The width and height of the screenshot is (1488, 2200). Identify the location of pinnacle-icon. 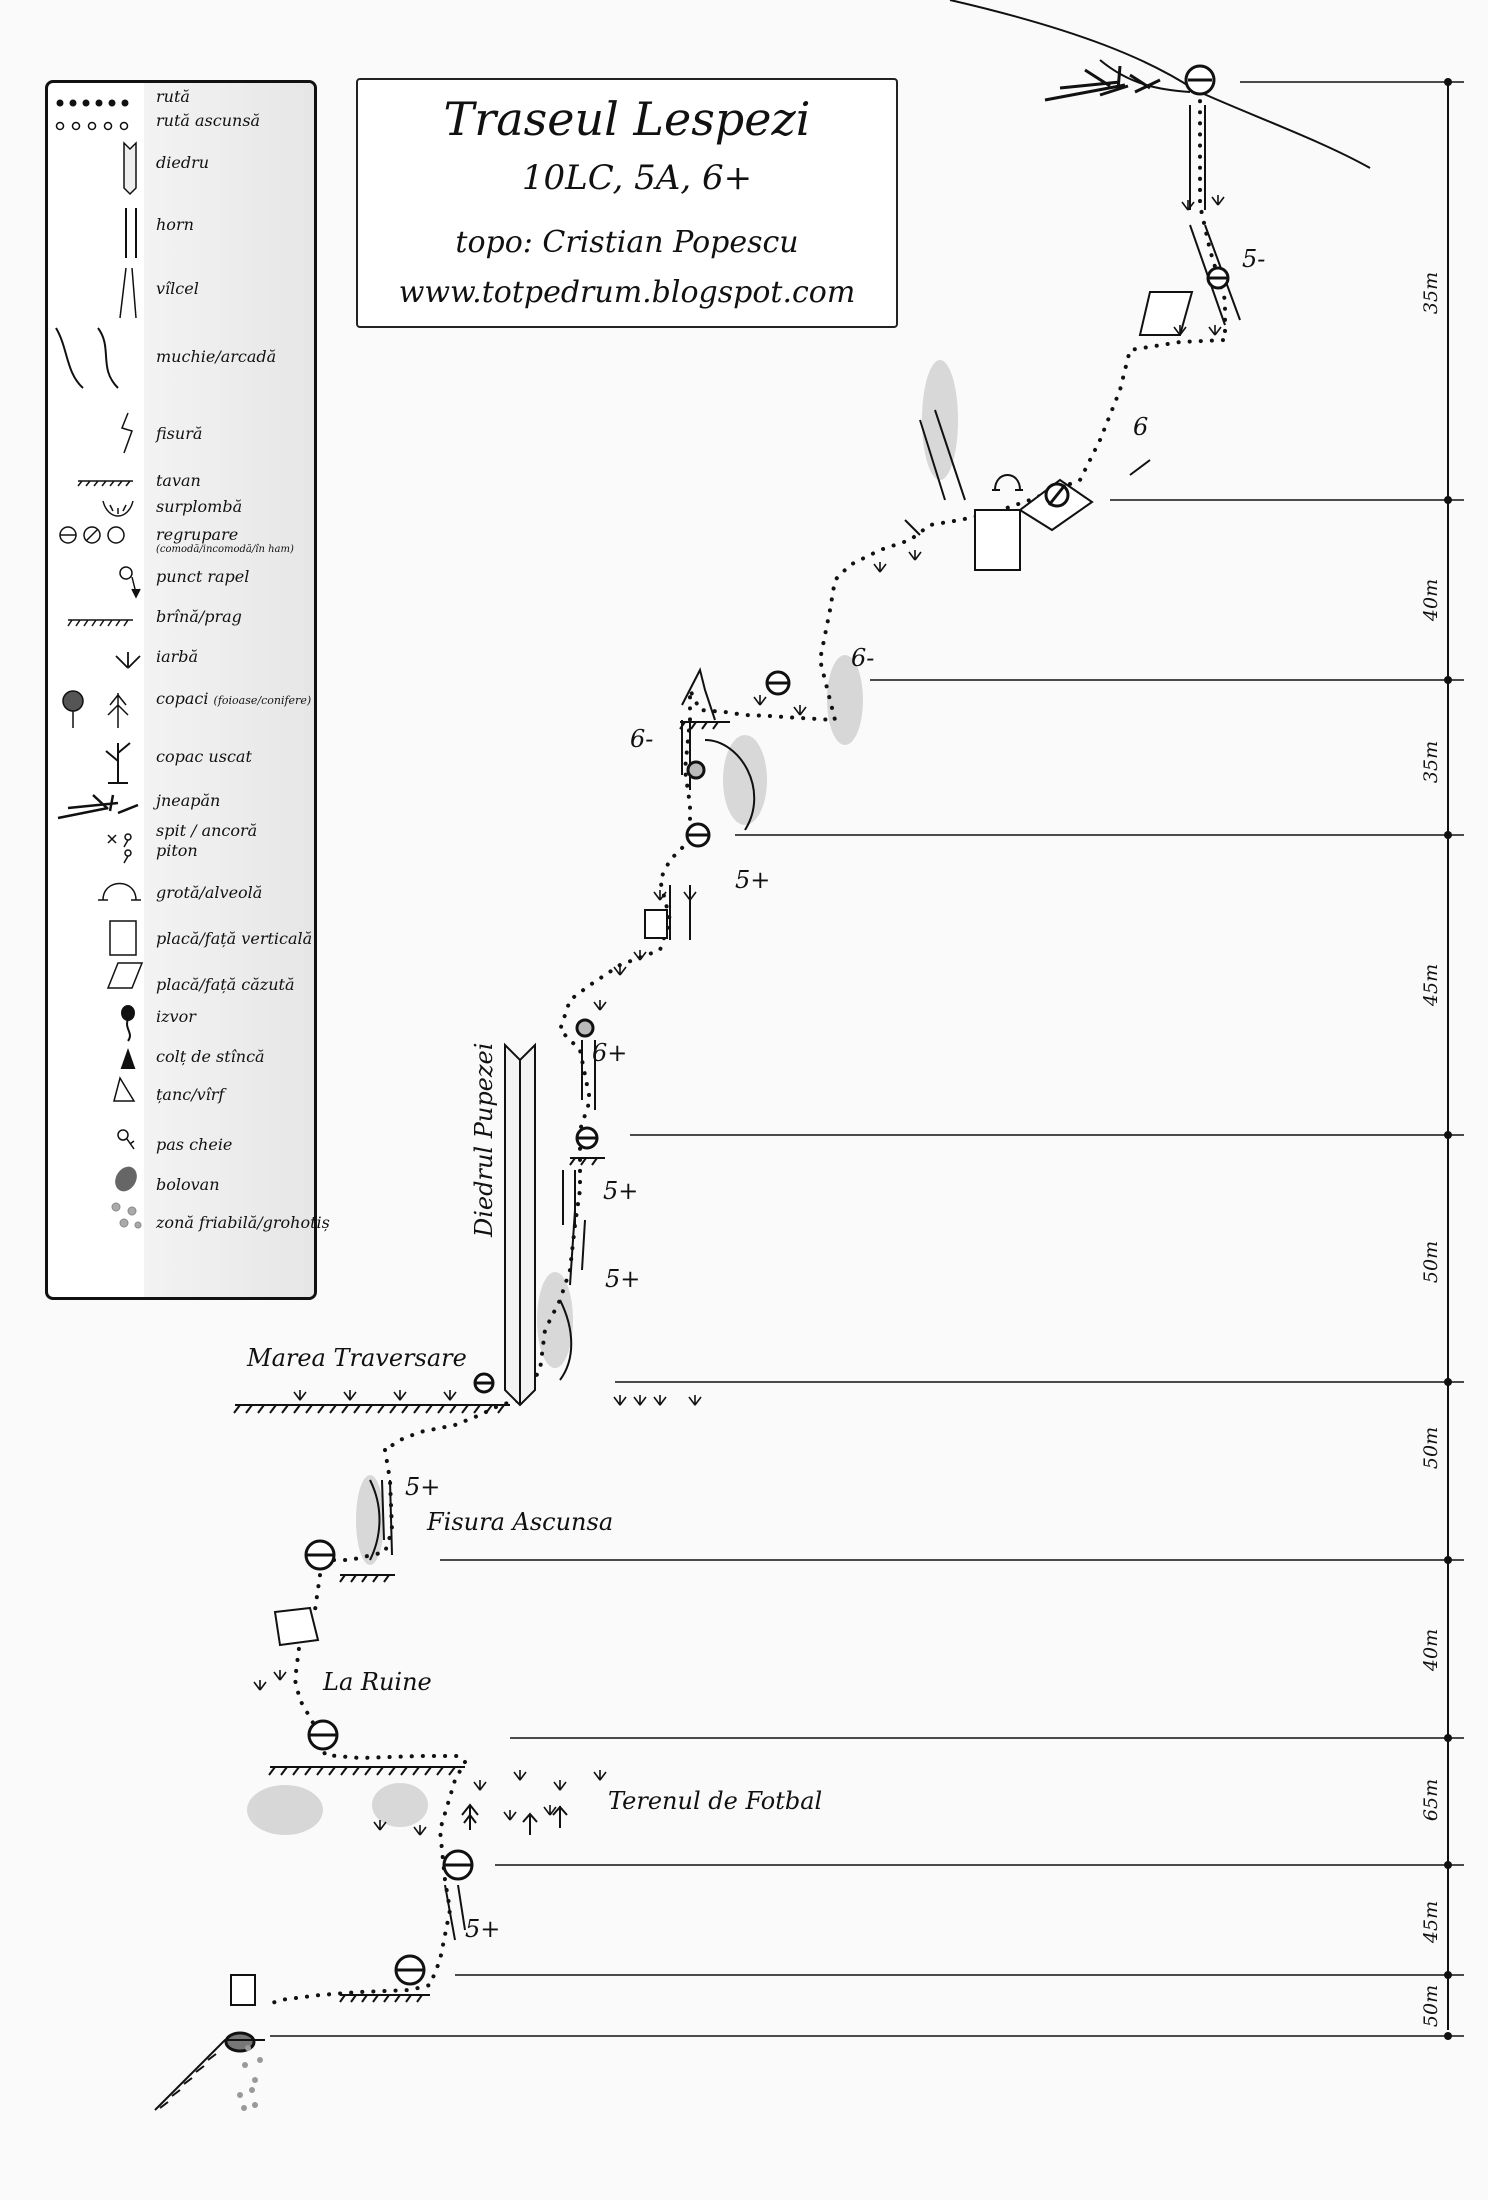
(124, 1089).